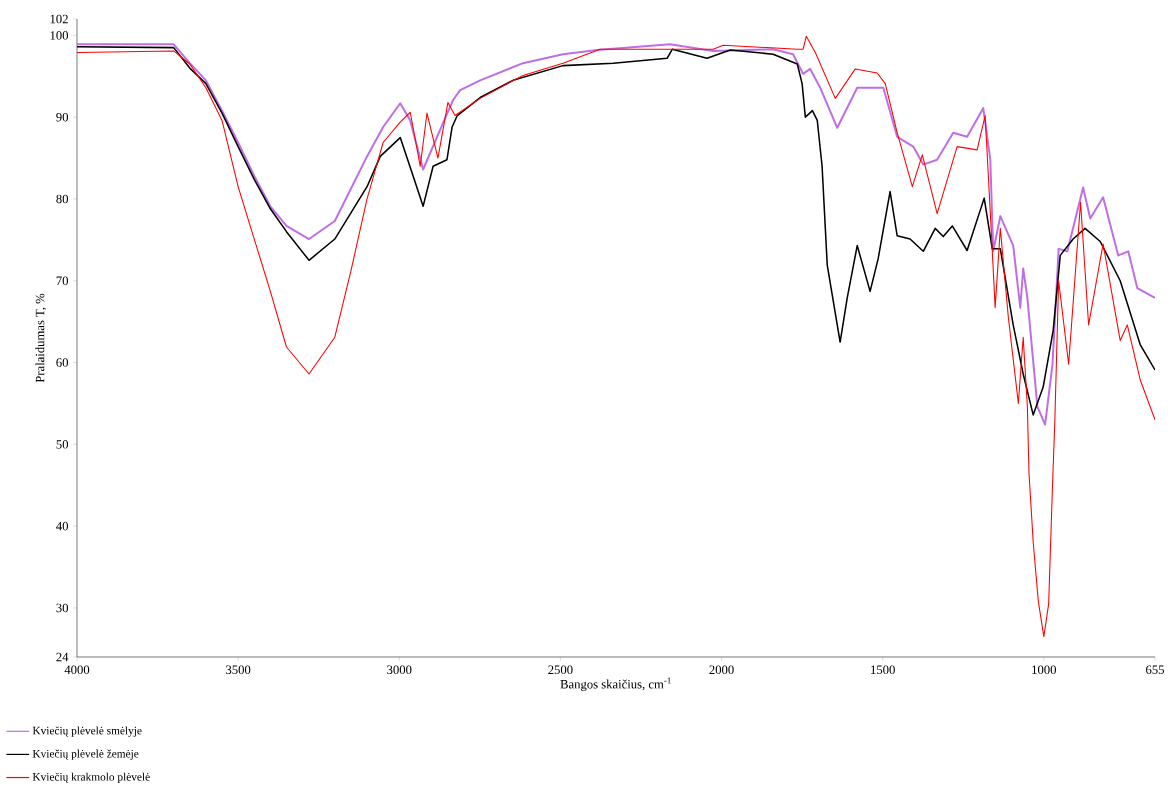 Image resolution: width=1176 pixels, height=793 pixels. What do you see at coordinates (1044, 670) in the screenshot?
I see `x-tick-label: 1000` at bounding box center [1044, 670].